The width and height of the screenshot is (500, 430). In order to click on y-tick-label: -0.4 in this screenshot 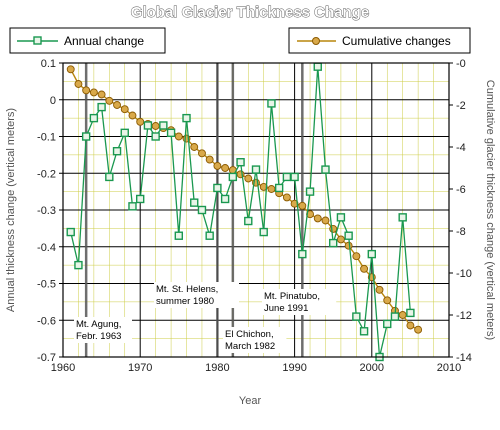, I will do `click(46, 248)`.